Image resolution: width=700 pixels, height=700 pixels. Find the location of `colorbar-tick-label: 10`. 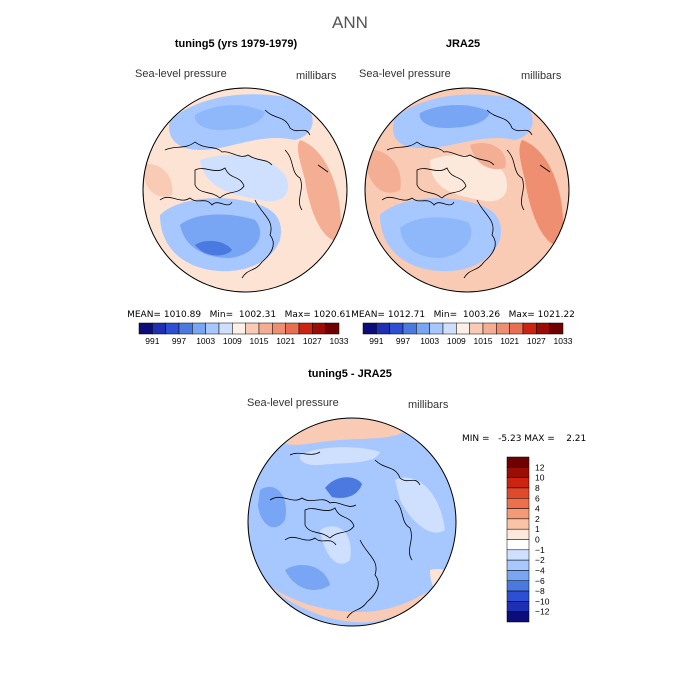

colorbar-tick-label: 10 is located at coordinates (540, 478).